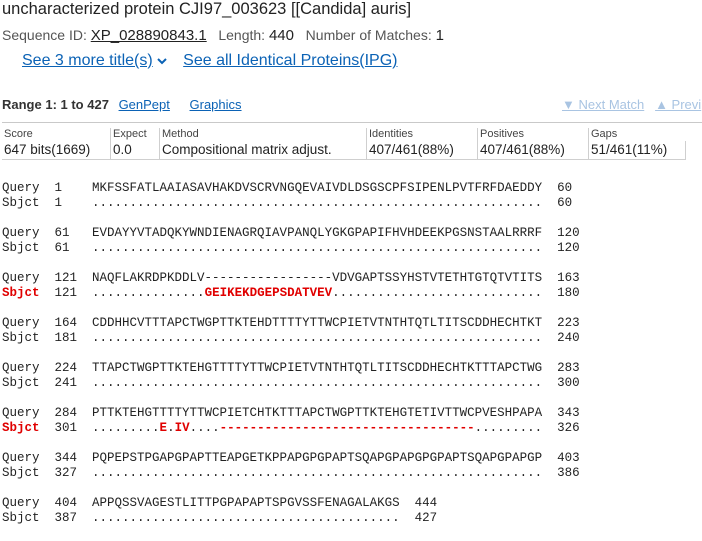 The height and width of the screenshot is (541, 702). I want to click on query-end: 60, so click(557, 188).